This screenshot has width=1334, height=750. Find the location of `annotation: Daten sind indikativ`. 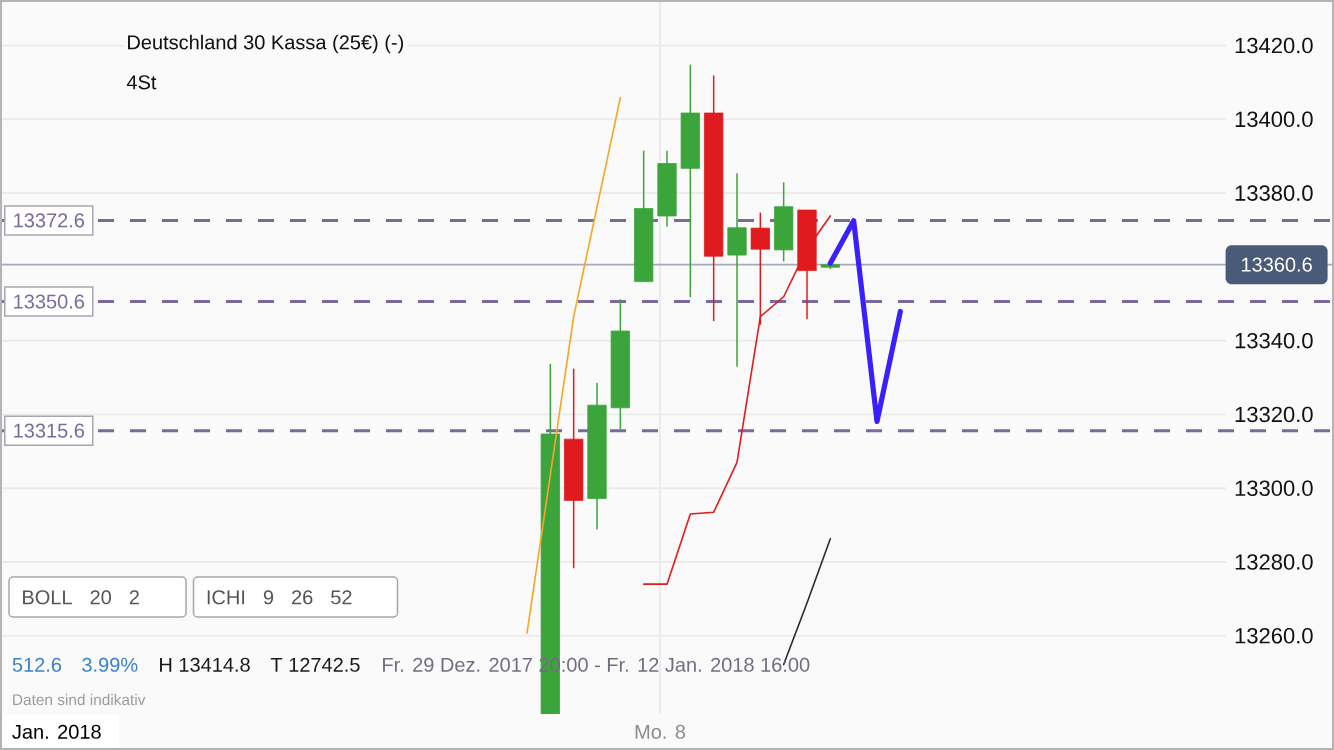

annotation: Daten sind indikativ is located at coordinates (79, 699).